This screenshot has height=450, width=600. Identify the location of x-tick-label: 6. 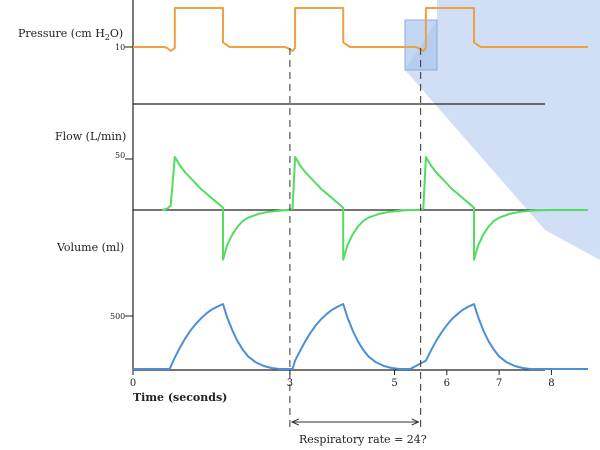
(447, 383).